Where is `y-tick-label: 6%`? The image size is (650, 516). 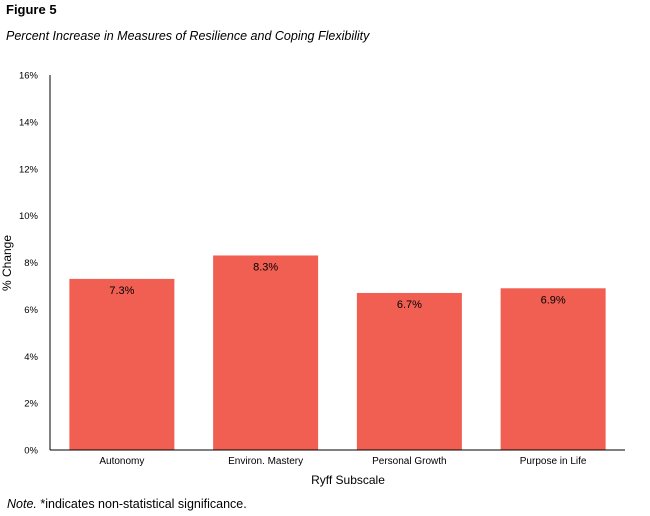 y-tick-label: 6% is located at coordinates (31, 310).